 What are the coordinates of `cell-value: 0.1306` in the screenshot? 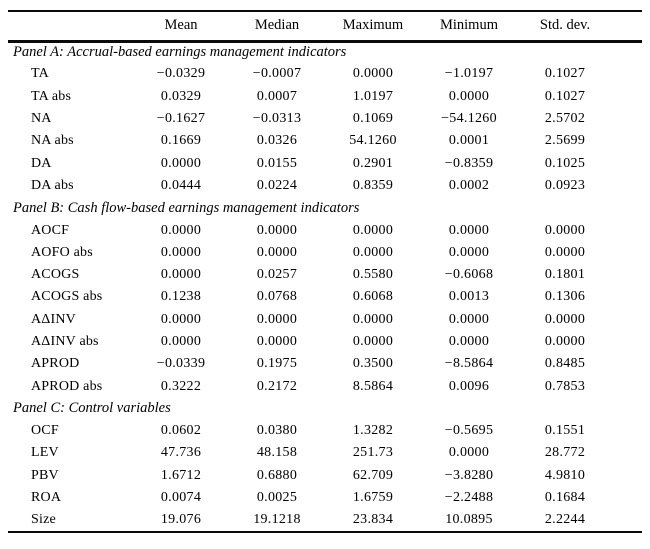 It's located at (565, 297).